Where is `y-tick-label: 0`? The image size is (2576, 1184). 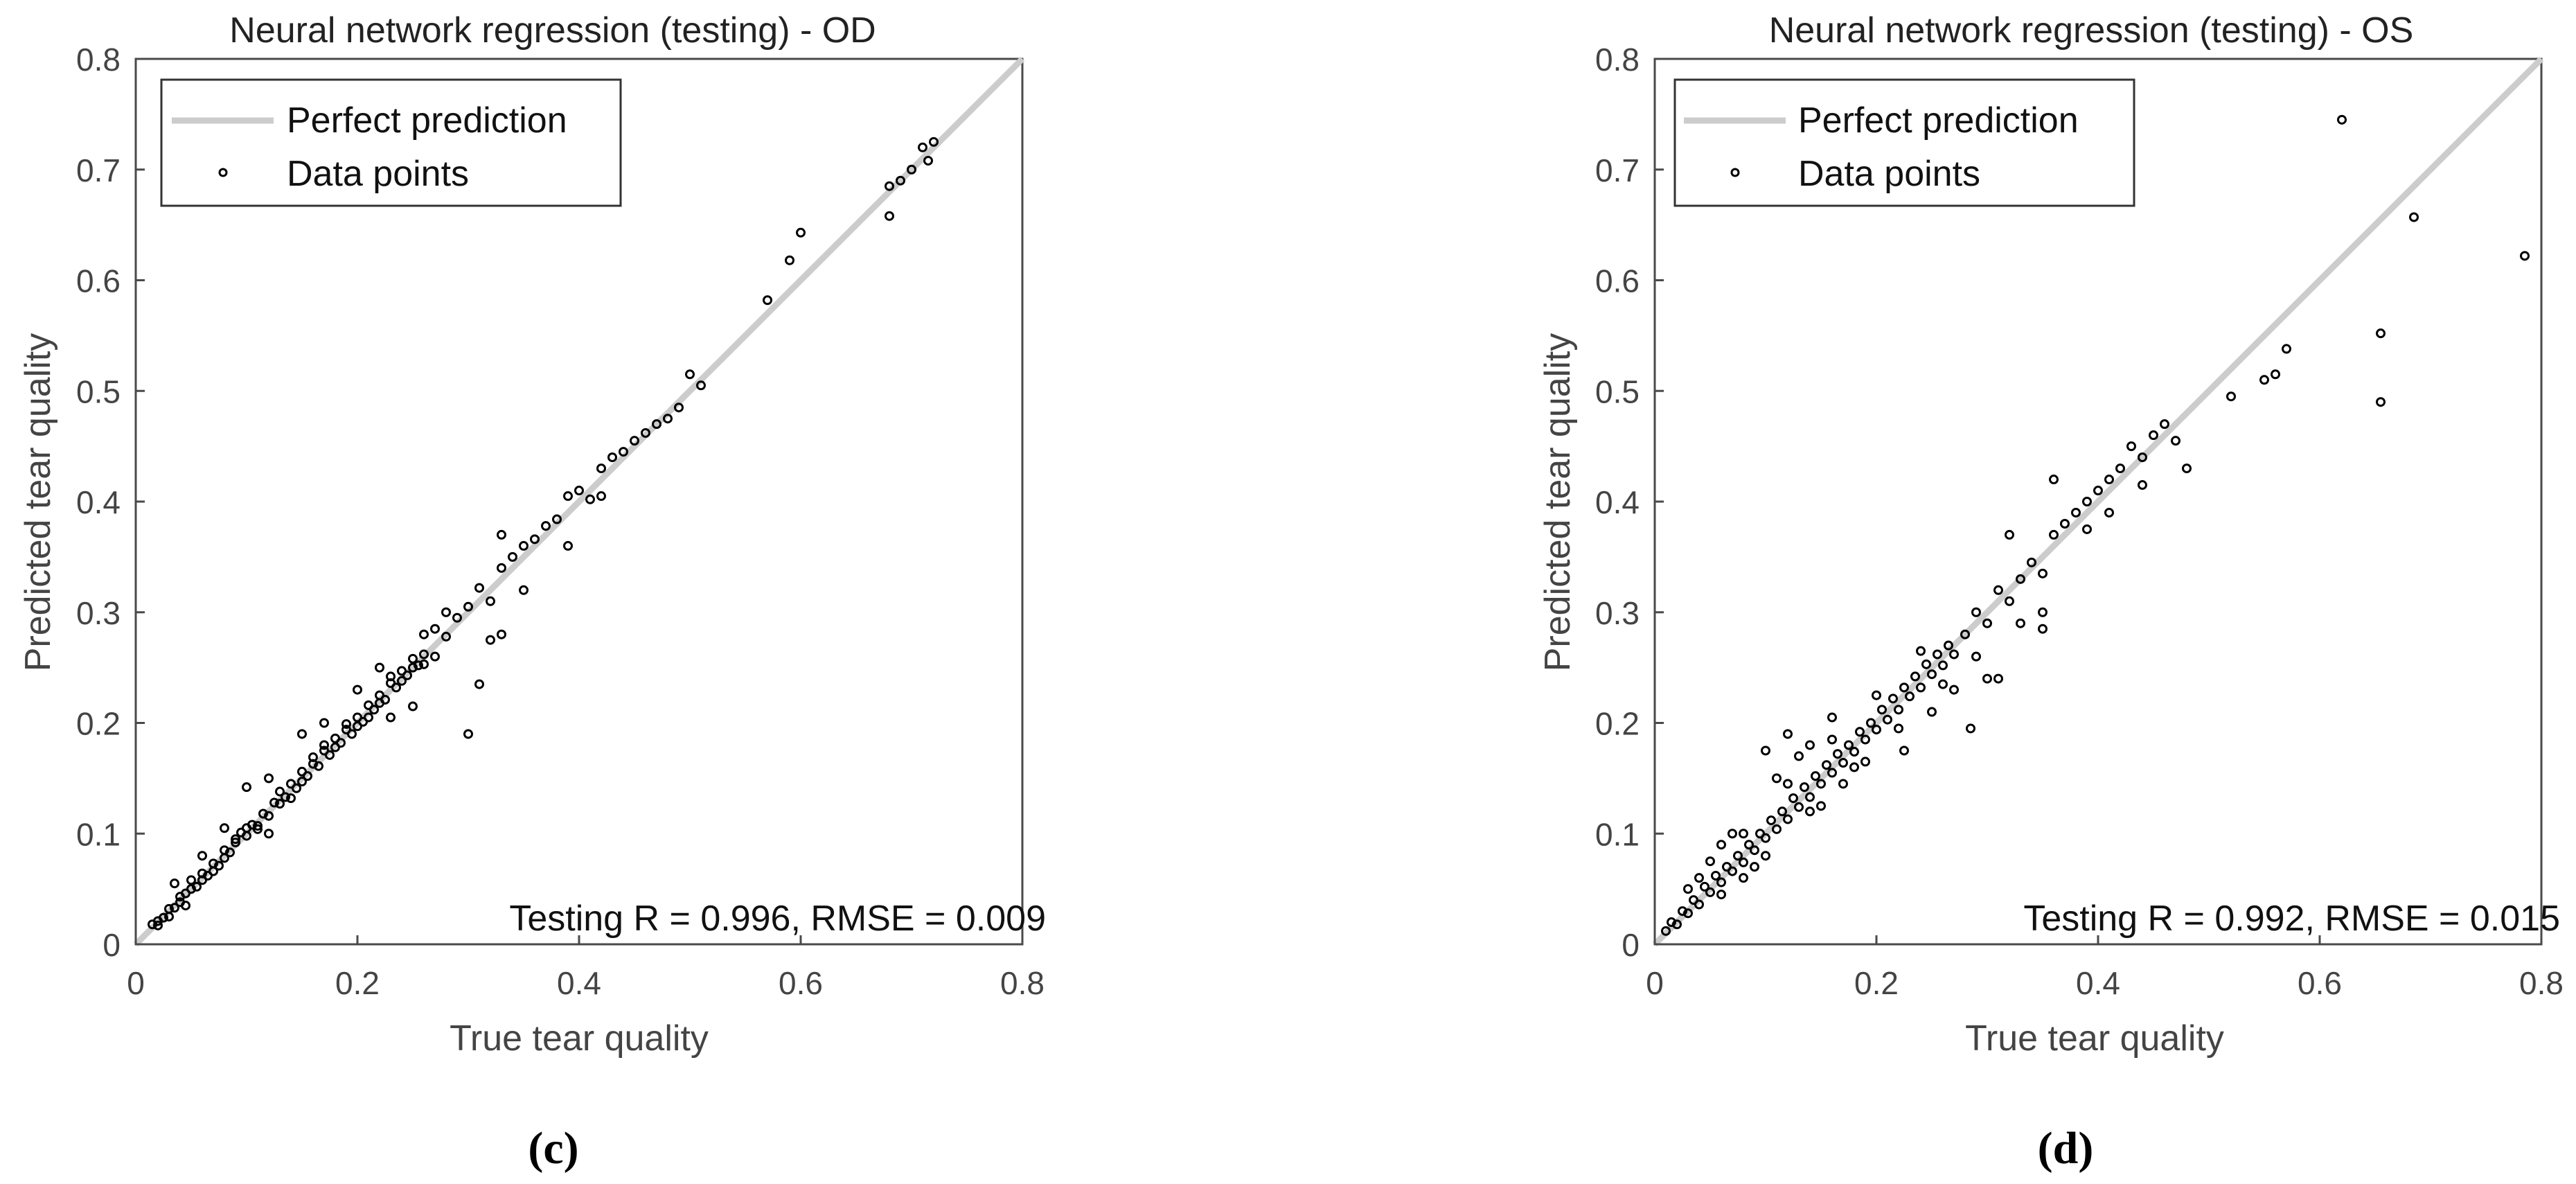
y-tick-label: 0 is located at coordinates (1631, 945).